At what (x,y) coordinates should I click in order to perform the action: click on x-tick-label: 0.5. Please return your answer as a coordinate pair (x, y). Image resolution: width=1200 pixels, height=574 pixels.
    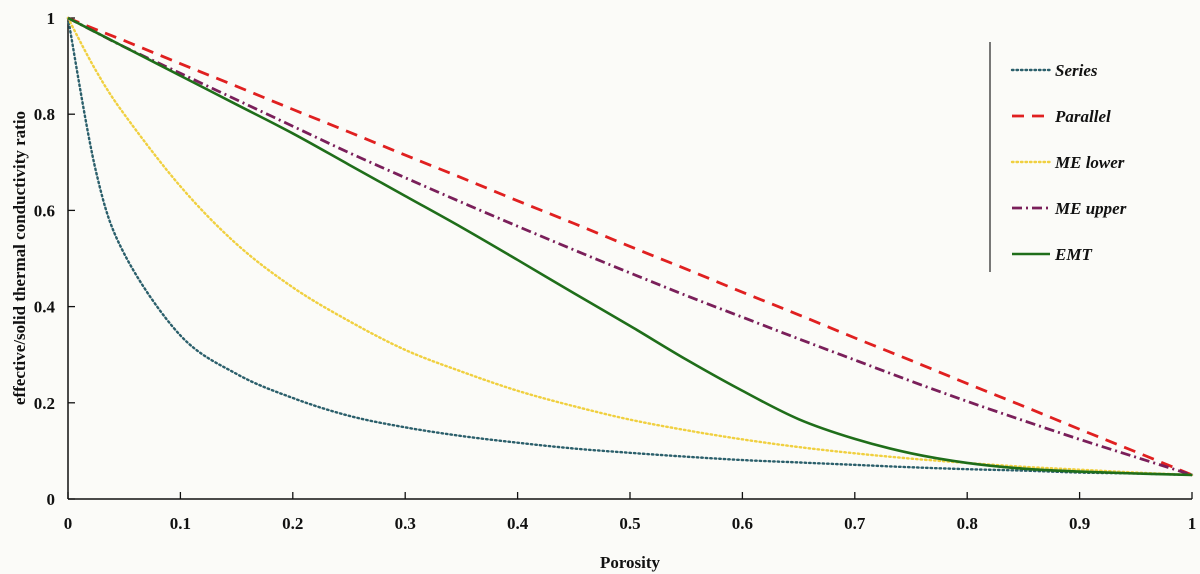
    Looking at the image, I should click on (629, 523).